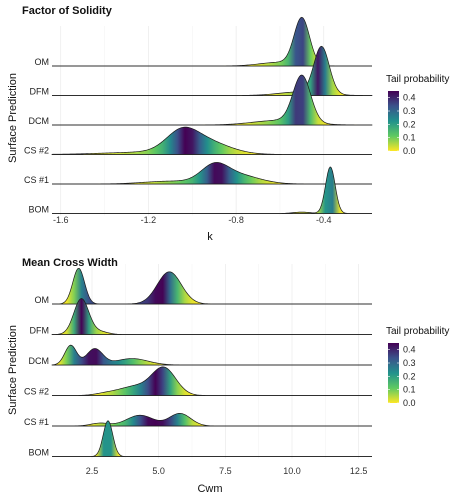 The width and height of the screenshot is (474, 499). What do you see at coordinates (158, 471) in the screenshot?
I see `x-tick-label: 5.0` at bounding box center [158, 471].